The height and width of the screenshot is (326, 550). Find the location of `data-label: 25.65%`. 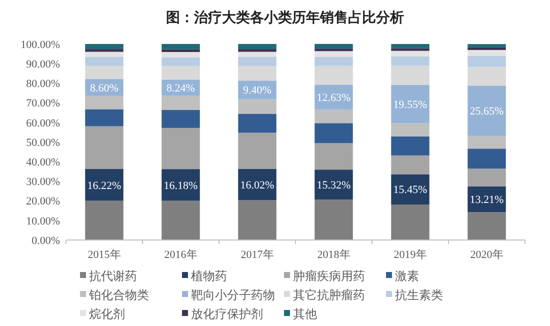

data-label: 25.65% is located at coordinates (487, 112).